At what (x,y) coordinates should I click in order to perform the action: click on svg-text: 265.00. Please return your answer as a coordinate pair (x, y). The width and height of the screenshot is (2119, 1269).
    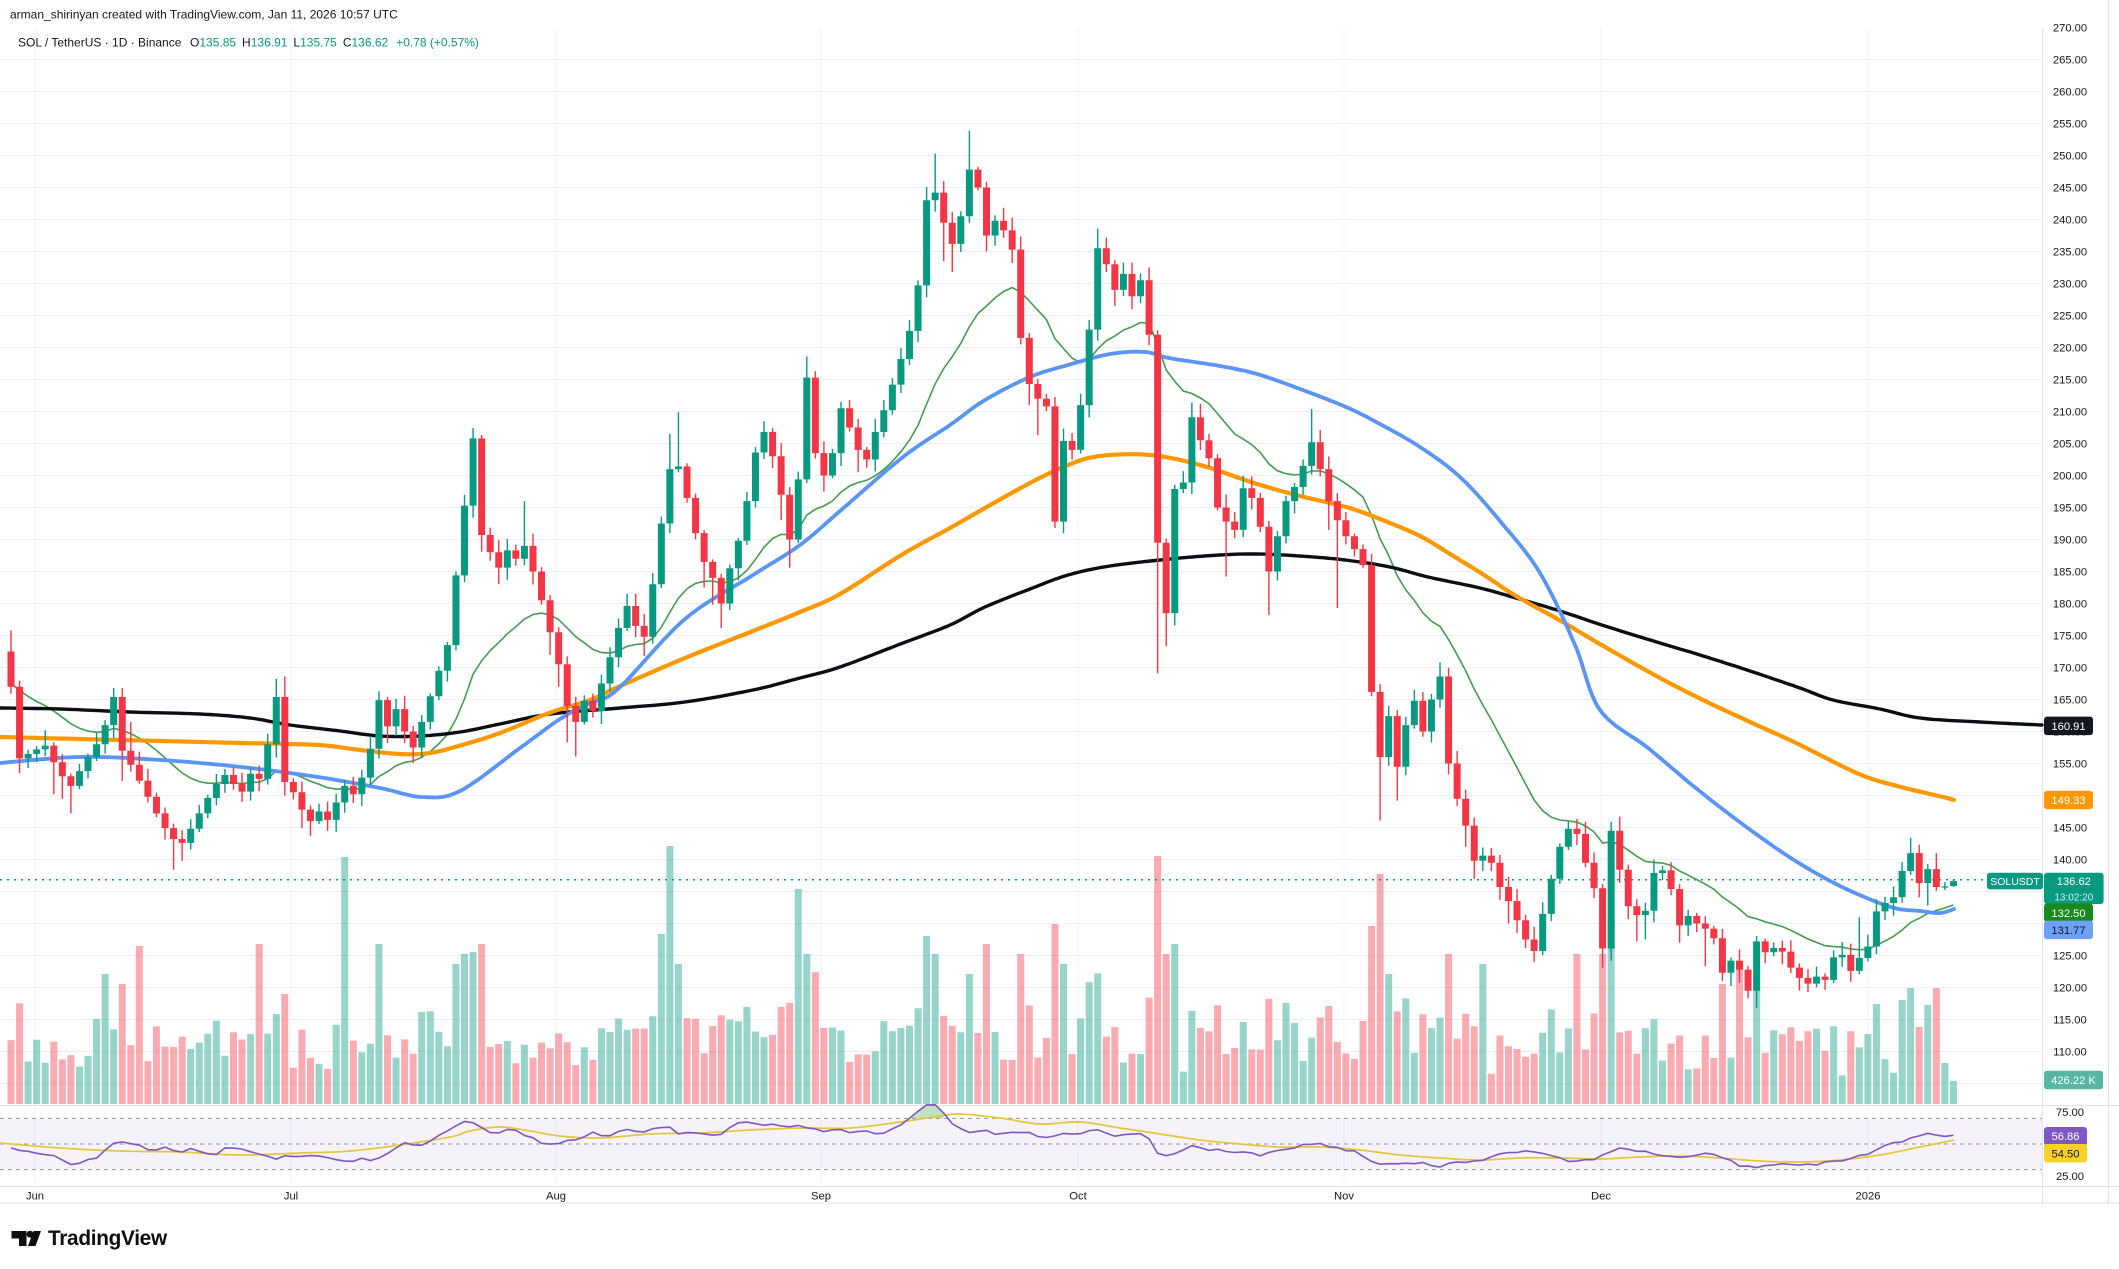
    Looking at the image, I should click on (2070, 61).